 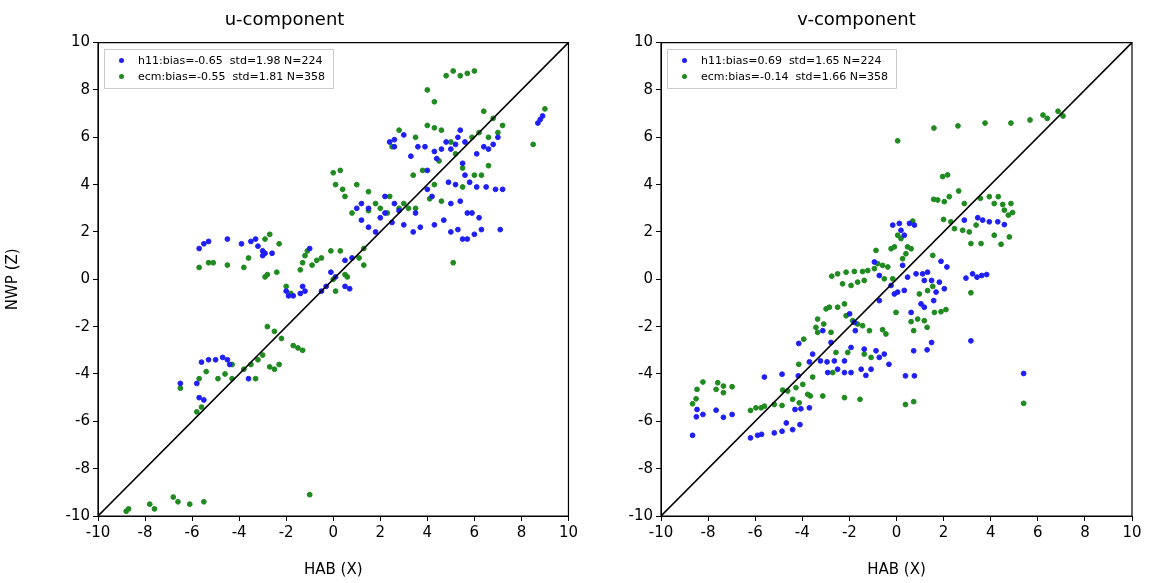 What do you see at coordinates (230, 61) in the screenshot?
I see `legend-label: h11:bias=-0.65 std=1.98 N=224` at bounding box center [230, 61].